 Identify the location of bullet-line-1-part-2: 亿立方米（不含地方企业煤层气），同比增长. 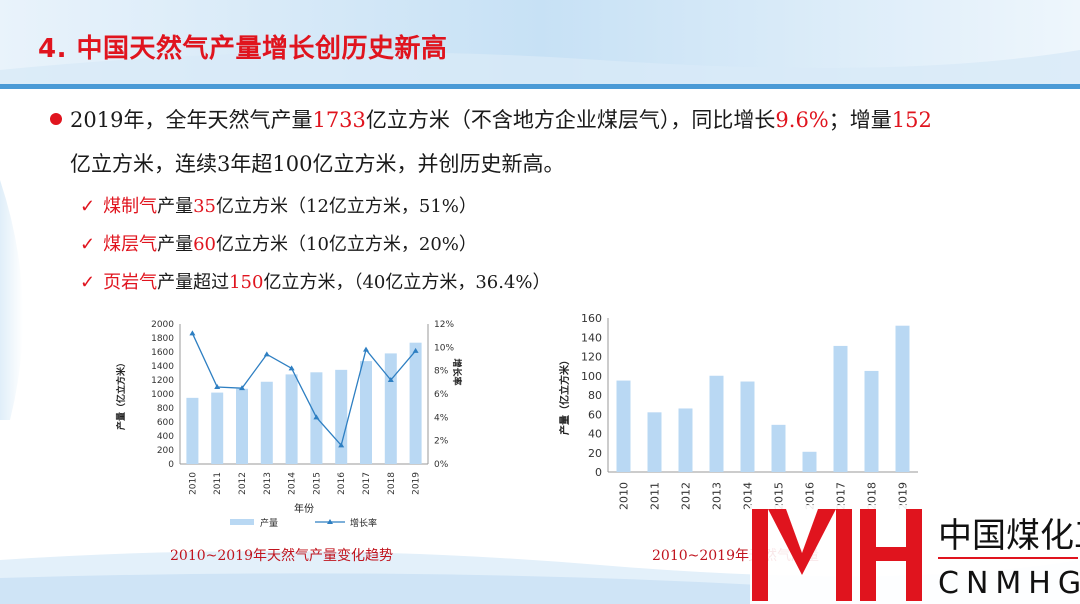
(570, 120).